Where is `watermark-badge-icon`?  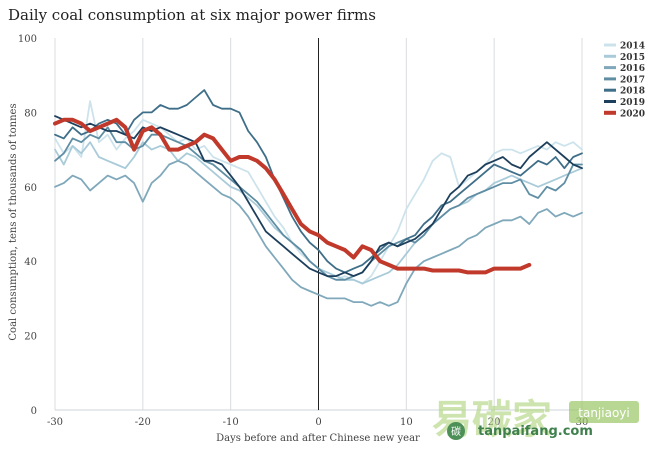
watermark-badge-icon is located at coordinates (456, 431).